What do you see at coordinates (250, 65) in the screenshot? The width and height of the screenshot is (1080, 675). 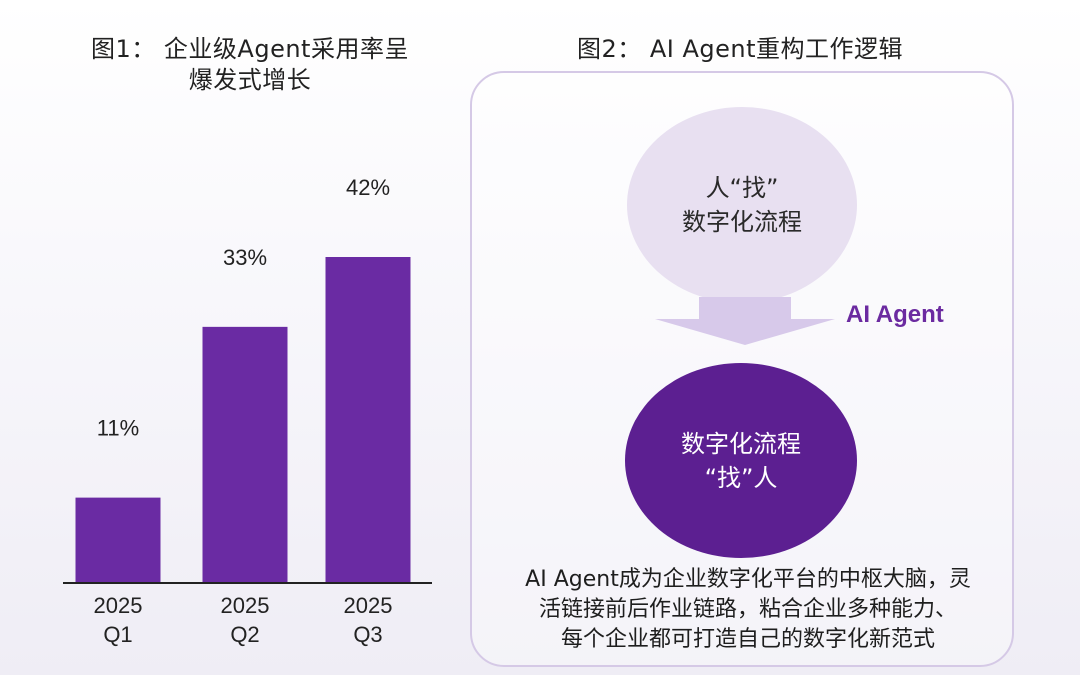 I see `fig1-title: 图1： 企业级Agent采用率呈 爆发式增长` at bounding box center [250, 65].